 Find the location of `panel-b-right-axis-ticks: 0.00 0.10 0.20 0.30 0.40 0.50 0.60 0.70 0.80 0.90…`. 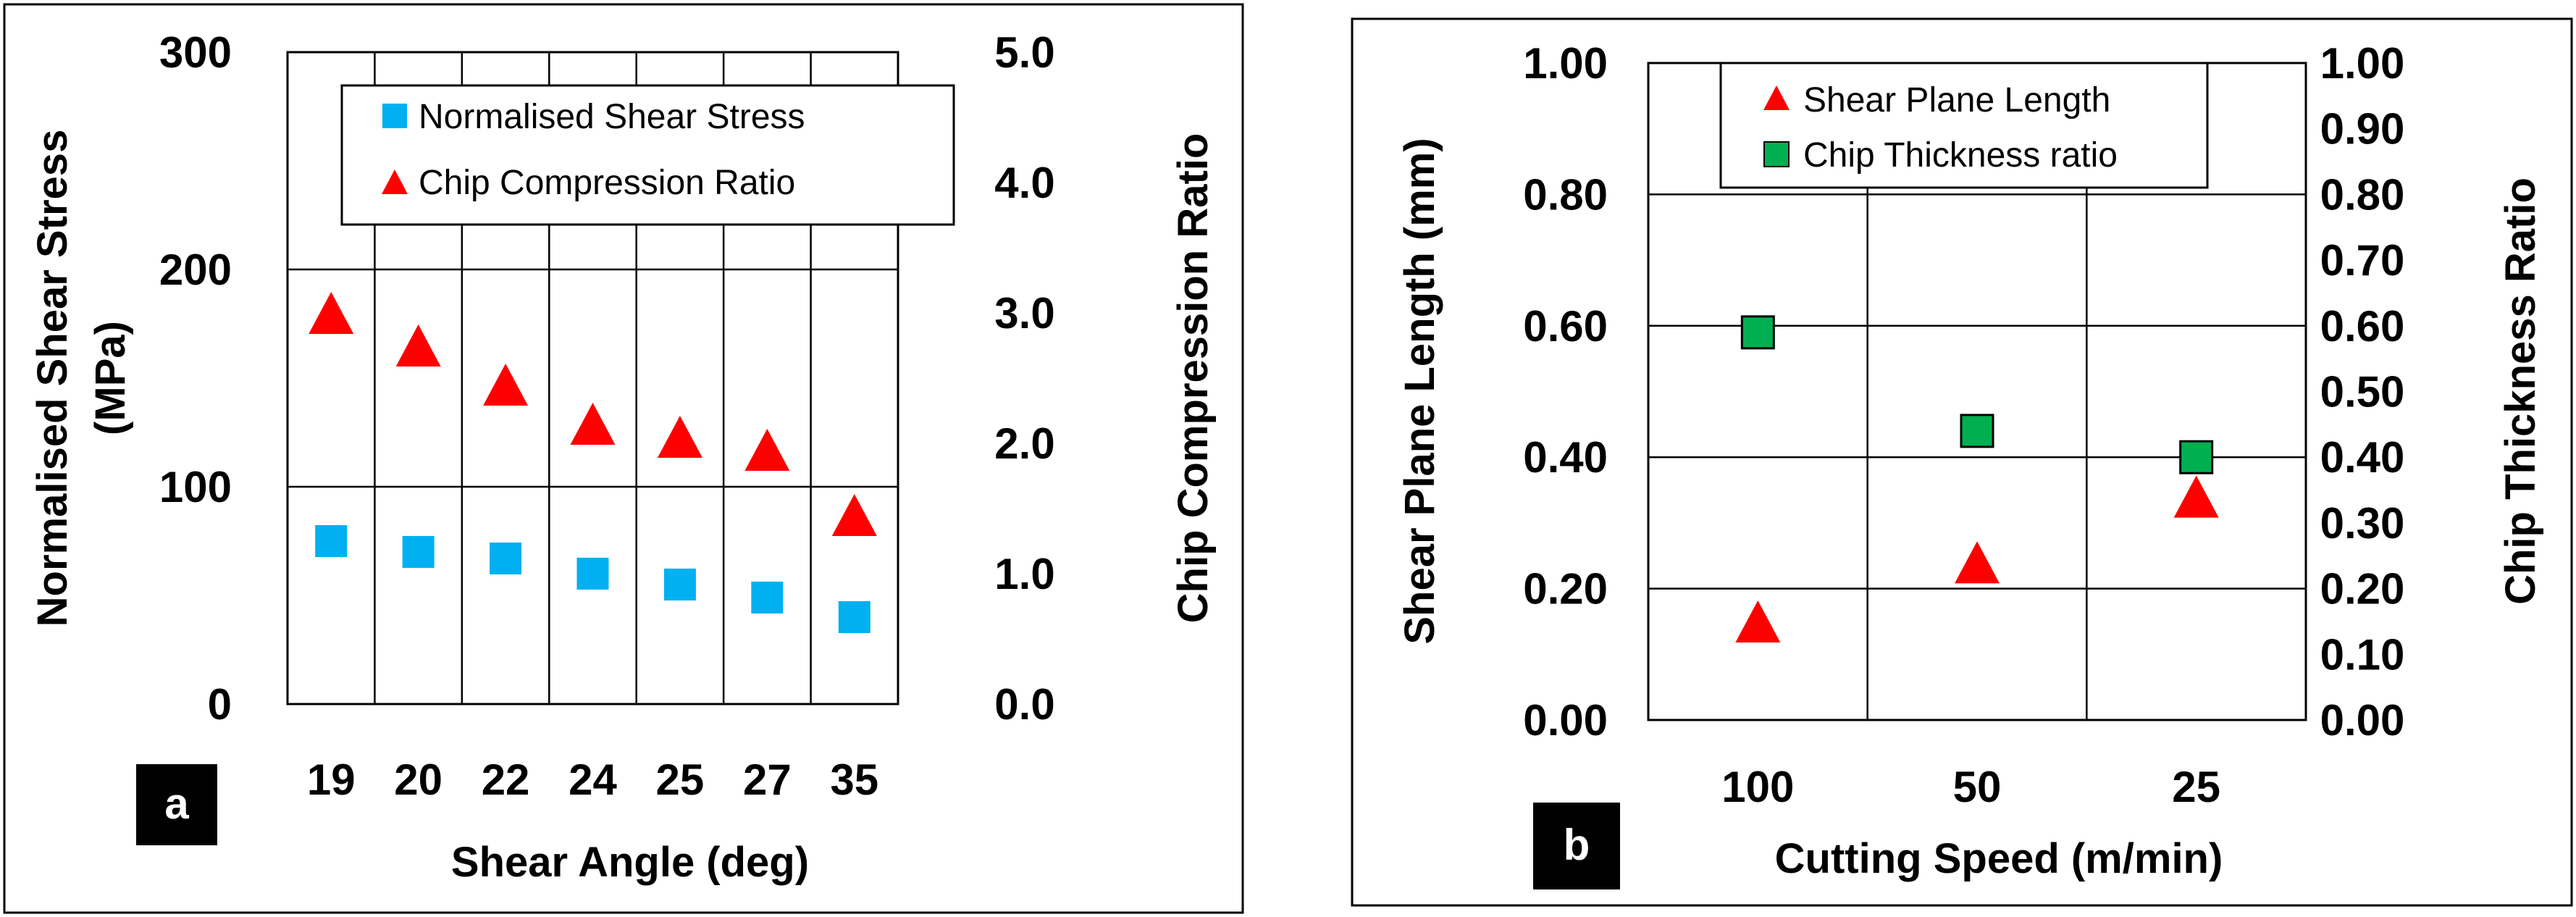

panel-b-right-axis-ticks: 0.00 0.10 0.20 0.30 0.40 0.50 0.60 0.70 0.80 0.90… is located at coordinates (2362, 392).